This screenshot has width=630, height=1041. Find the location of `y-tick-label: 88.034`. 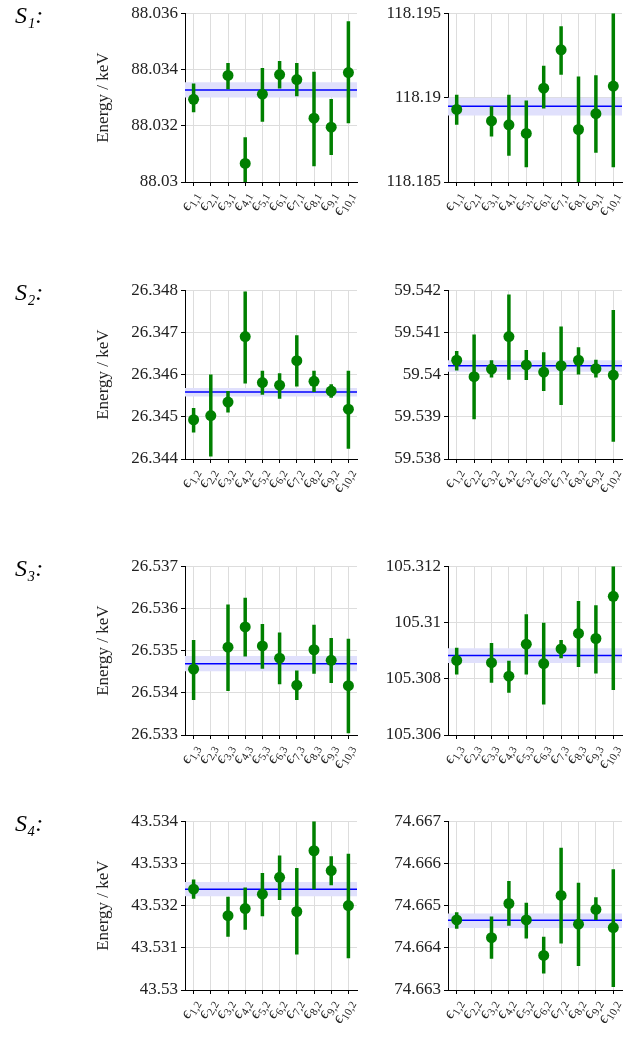

y-tick-label: 88.034 is located at coordinates (155, 68).